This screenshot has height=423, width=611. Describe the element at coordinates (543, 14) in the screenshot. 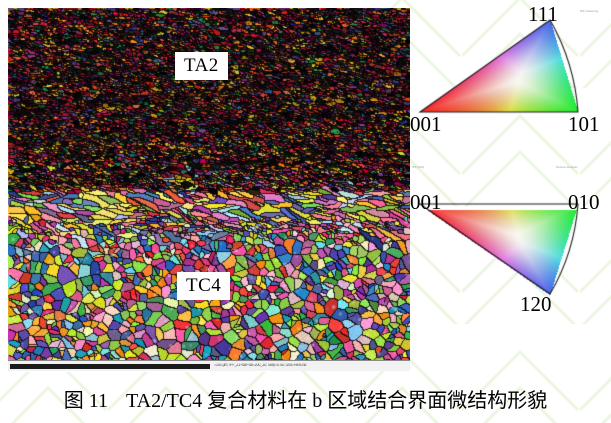

I see `ipf-cubic-corner-111: 111` at that location.